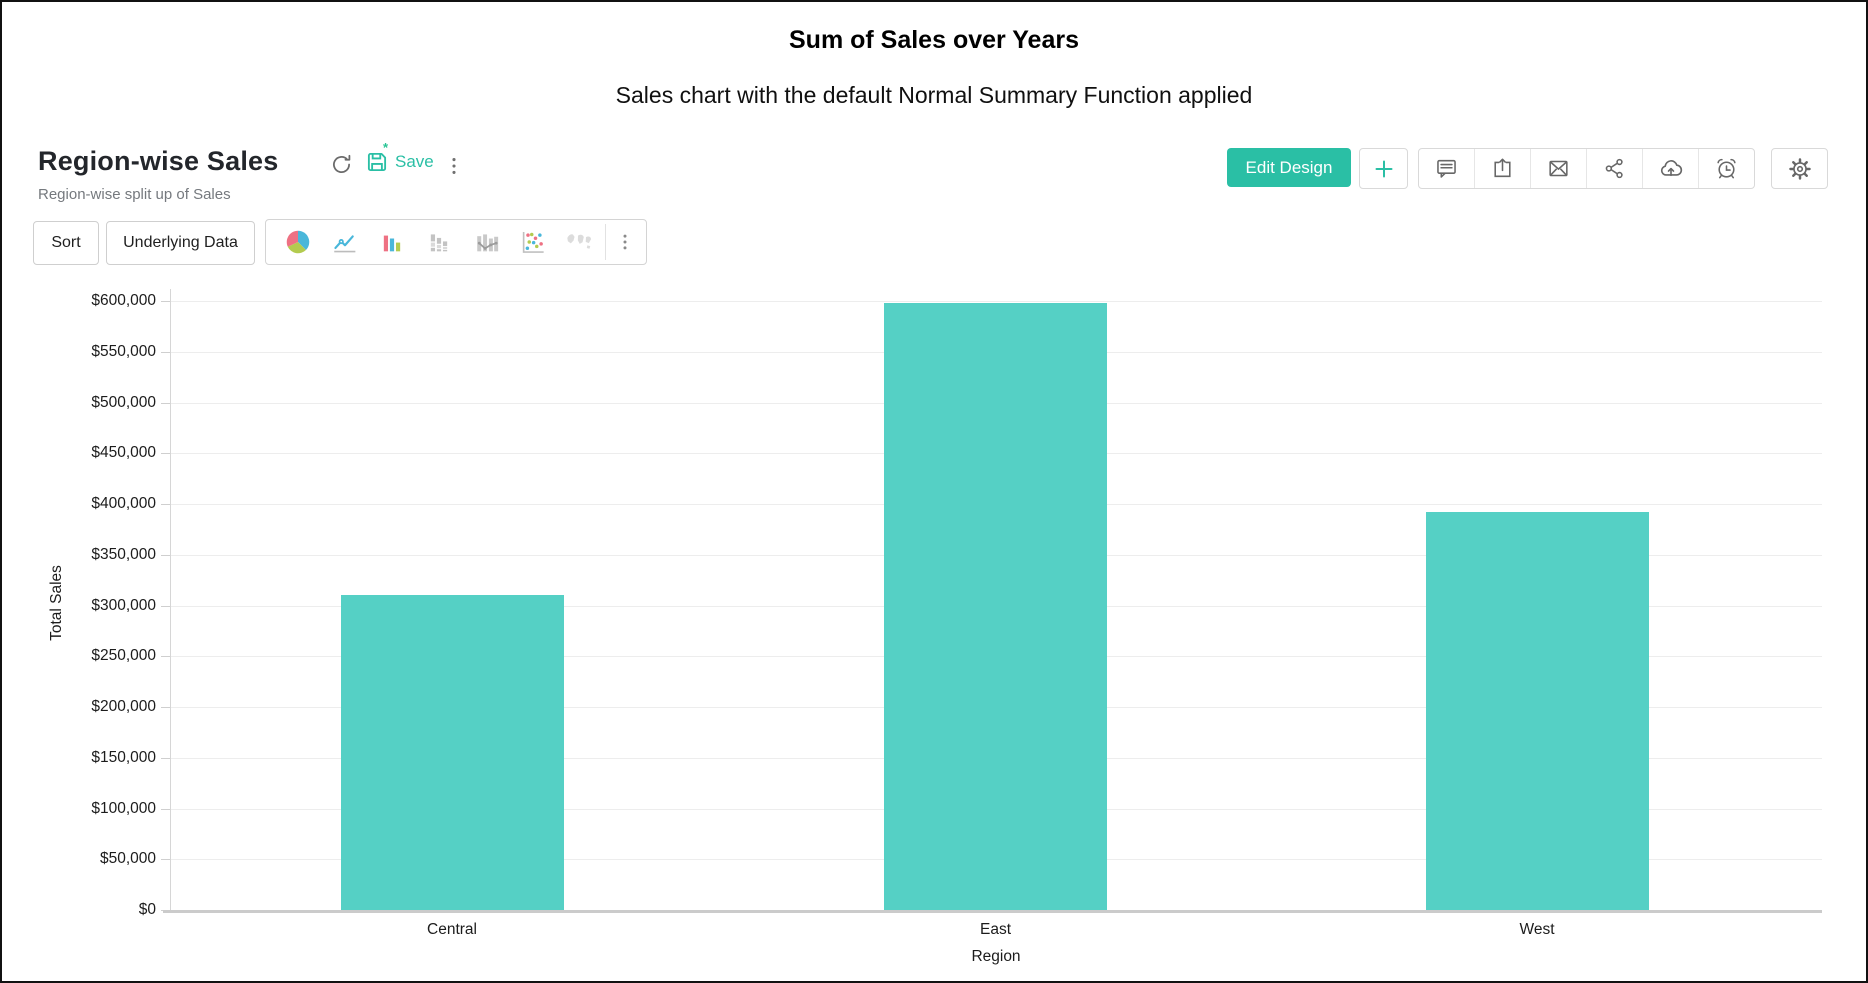 This screenshot has height=983, width=1868. What do you see at coordinates (134, 194) in the screenshot?
I see `view-subtitle: Region-wise split up of Sales` at bounding box center [134, 194].